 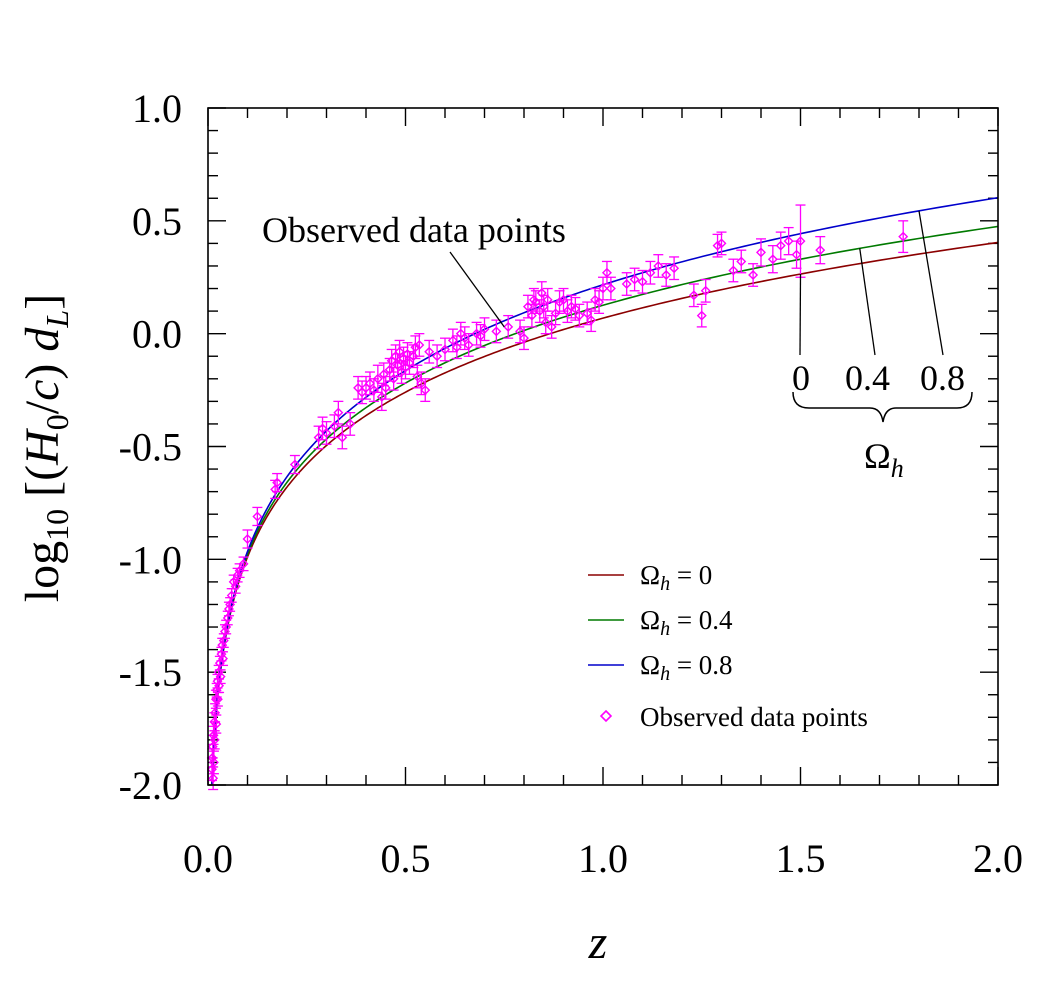 What do you see at coordinates (754, 717) in the screenshot?
I see `legend-entry-observed: Observed data points` at bounding box center [754, 717].